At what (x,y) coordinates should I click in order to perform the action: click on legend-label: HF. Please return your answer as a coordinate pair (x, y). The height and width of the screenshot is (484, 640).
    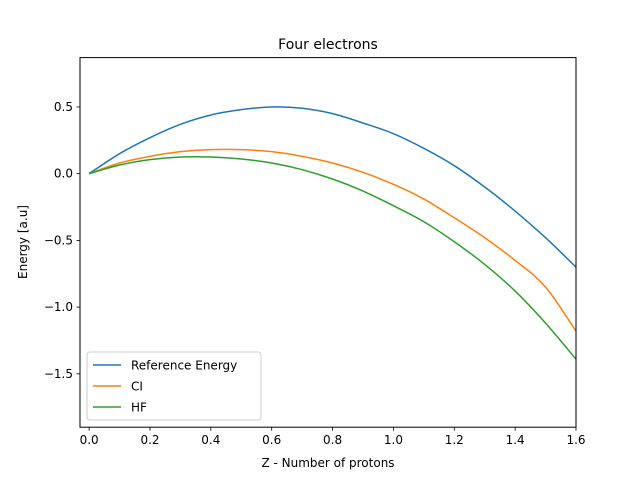
    Looking at the image, I should click on (139, 408).